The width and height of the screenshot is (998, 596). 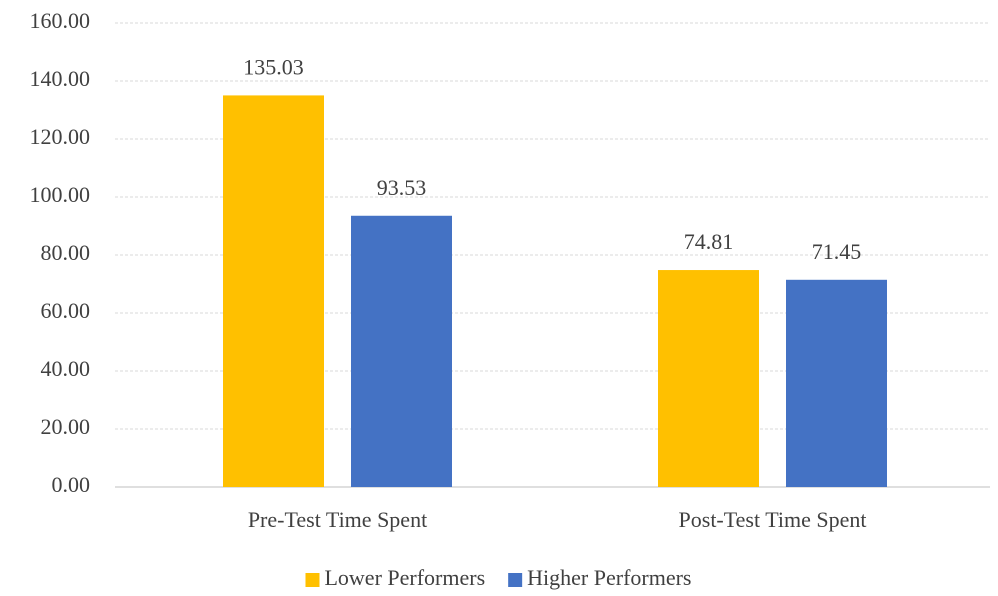 I want to click on y-tick-label: 160.00, so click(x=60, y=20).